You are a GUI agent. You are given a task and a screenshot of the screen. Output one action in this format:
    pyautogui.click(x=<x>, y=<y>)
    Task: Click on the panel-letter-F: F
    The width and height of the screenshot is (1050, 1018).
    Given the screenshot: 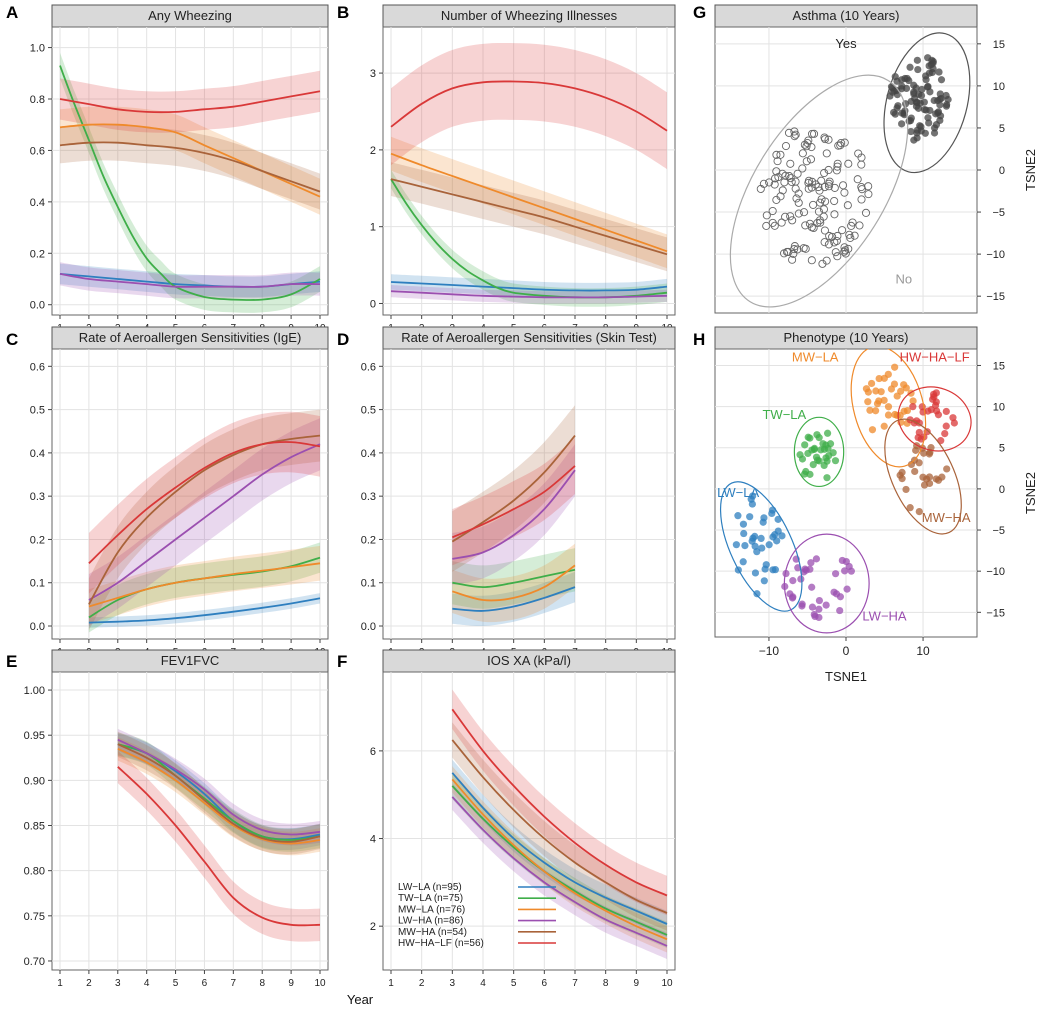 What is the action you would take?
    pyautogui.click(x=342, y=661)
    